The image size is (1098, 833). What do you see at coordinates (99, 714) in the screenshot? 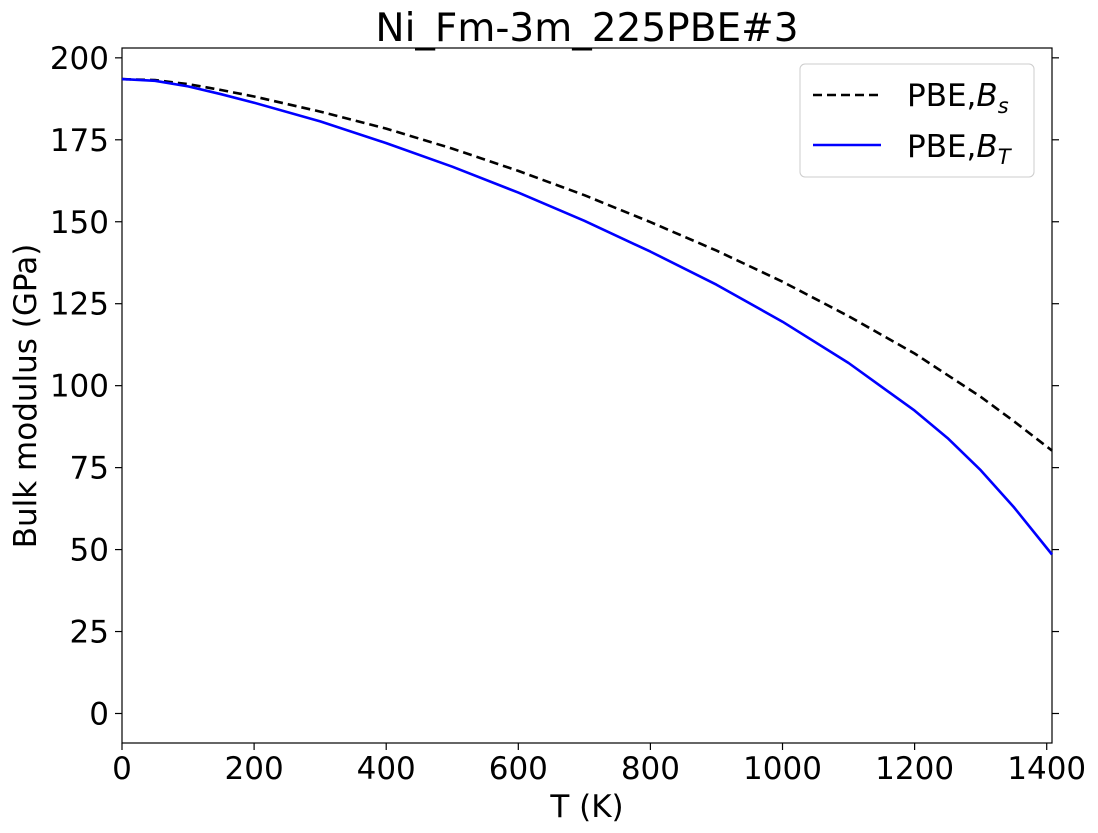
I see `y-tick-label: 0` at bounding box center [99, 714].